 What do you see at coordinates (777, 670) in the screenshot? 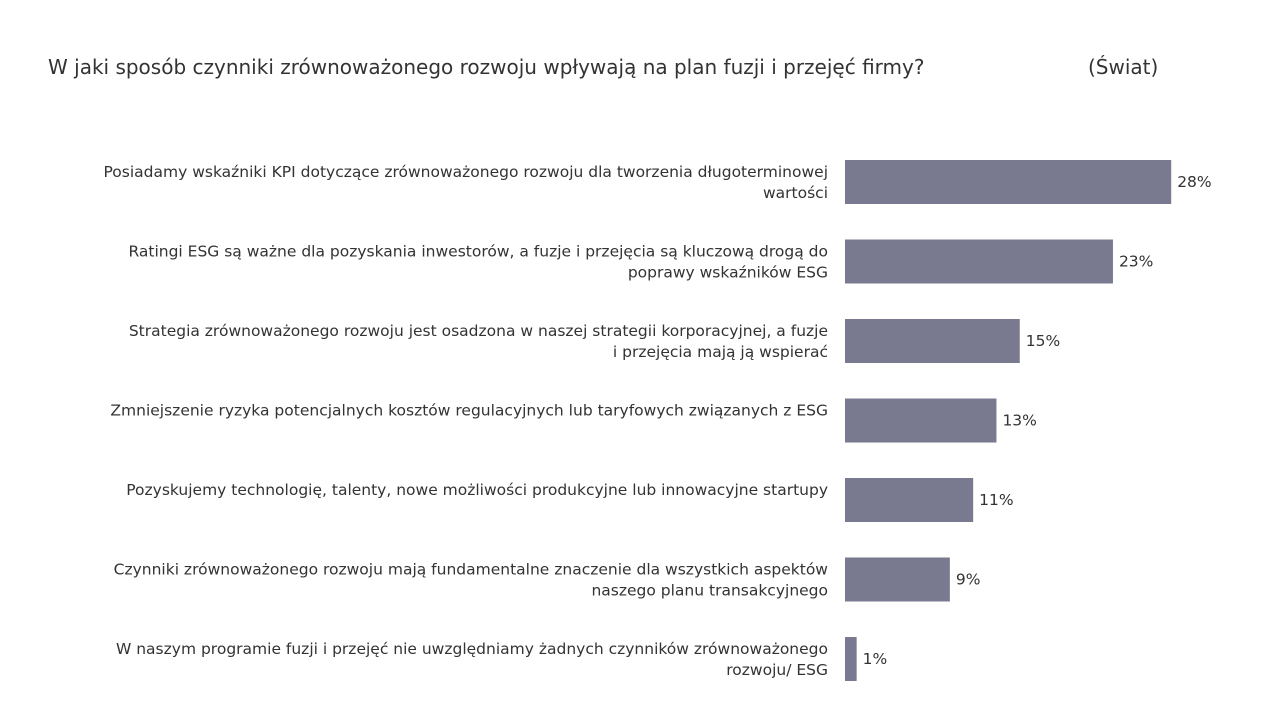
I see `category-label-line: rozwoju/ ESG` at bounding box center [777, 670].